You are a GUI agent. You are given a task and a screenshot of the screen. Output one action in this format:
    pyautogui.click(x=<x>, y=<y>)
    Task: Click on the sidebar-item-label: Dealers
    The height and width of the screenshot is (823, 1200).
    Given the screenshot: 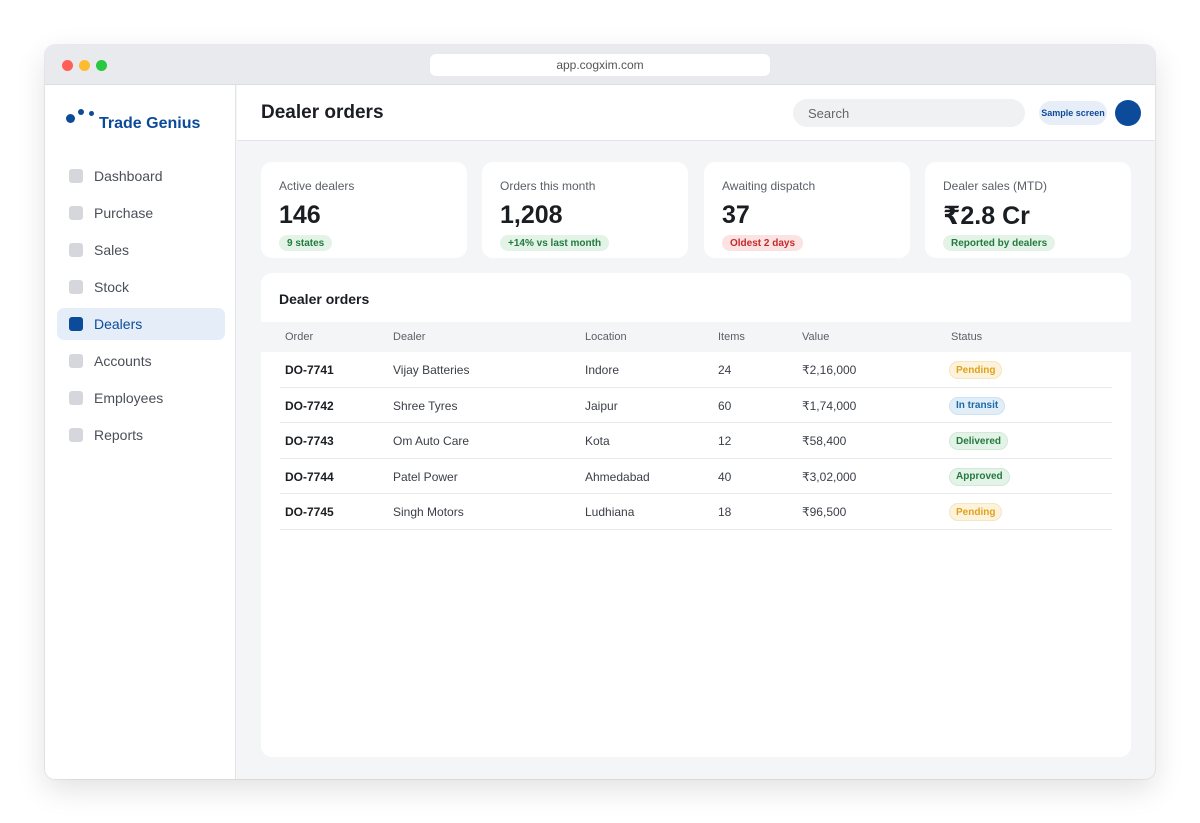 What is the action you would take?
    pyautogui.click(x=118, y=324)
    